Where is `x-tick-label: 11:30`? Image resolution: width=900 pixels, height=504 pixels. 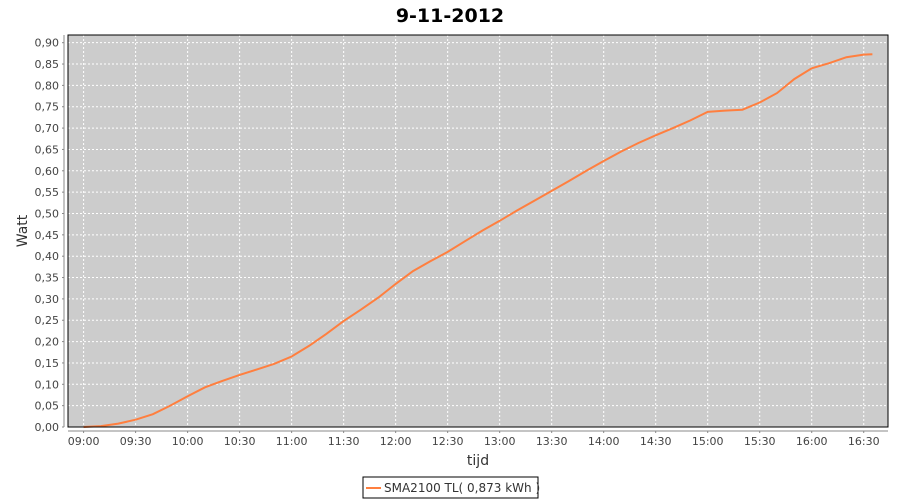
x-tick-label: 11:30 is located at coordinates (344, 441).